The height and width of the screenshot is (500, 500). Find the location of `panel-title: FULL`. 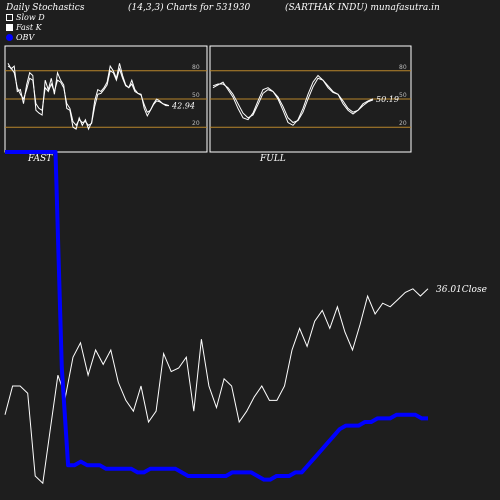

panel-title: FULL is located at coordinates (272, 159).